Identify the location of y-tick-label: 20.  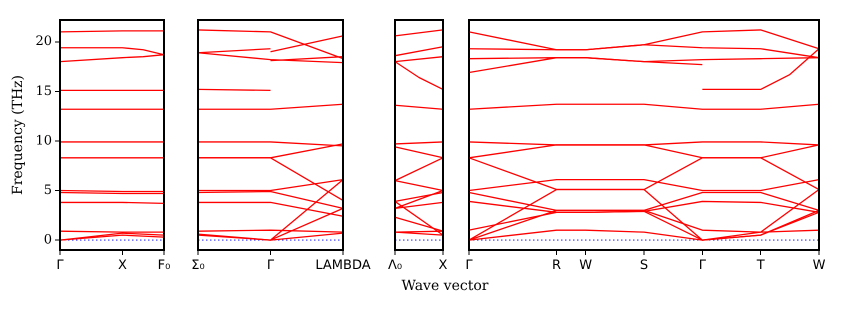
(43, 42).